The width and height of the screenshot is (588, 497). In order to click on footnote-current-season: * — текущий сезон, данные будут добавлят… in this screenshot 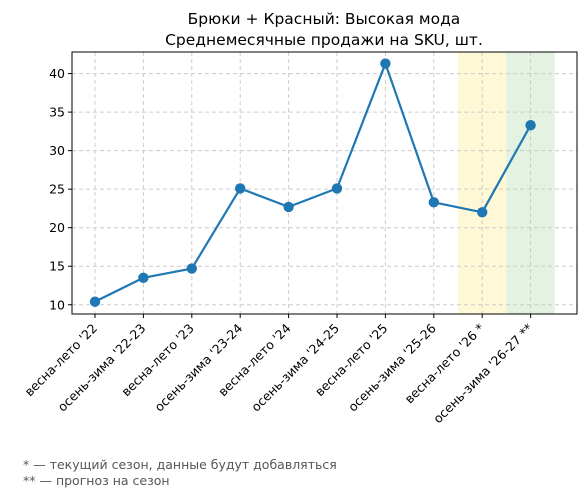, I will do `click(180, 464)`.